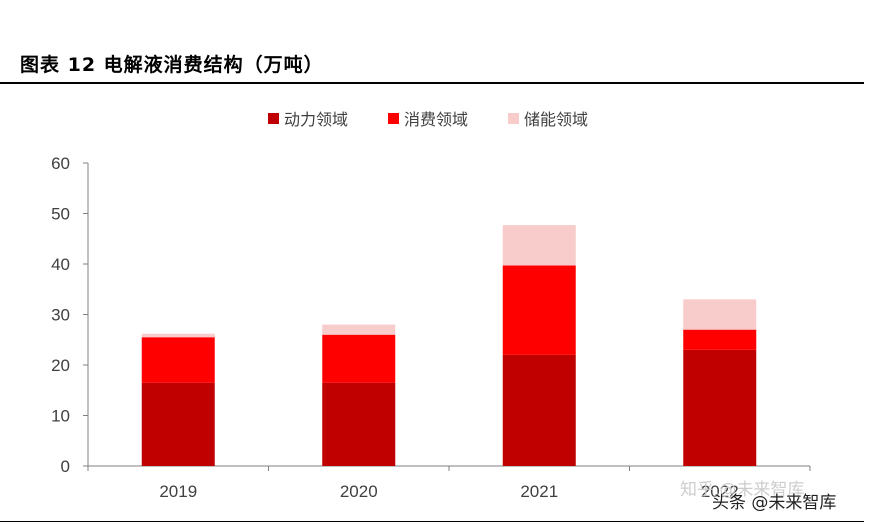  What do you see at coordinates (65, 466) in the screenshot?
I see `y-tick-label: 0` at bounding box center [65, 466].